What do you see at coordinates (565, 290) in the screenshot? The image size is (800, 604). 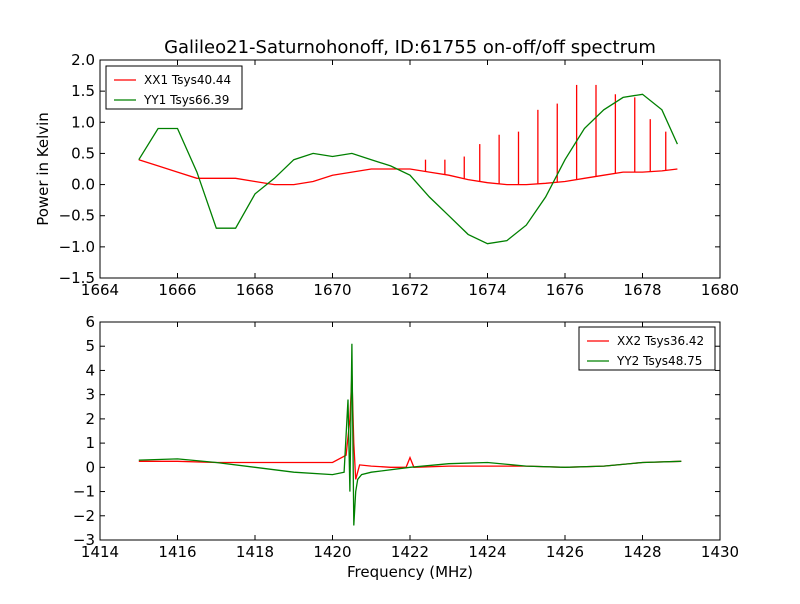 I see `x-tick-label: 1676` at bounding box center [565, 290].